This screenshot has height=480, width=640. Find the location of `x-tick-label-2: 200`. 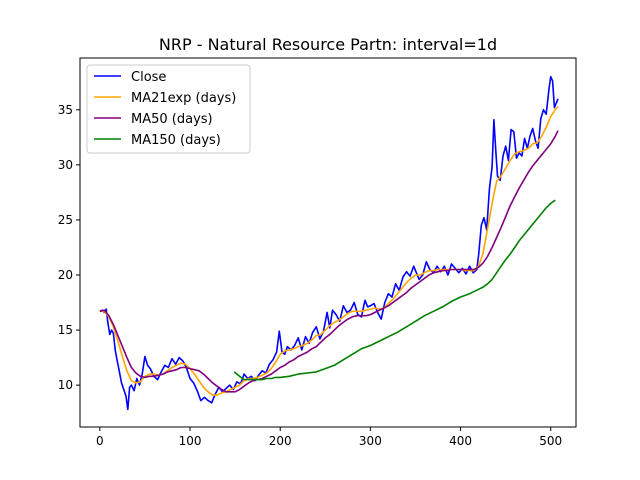

x-tick-label-2: 200 is located at coordinates (280, 441).